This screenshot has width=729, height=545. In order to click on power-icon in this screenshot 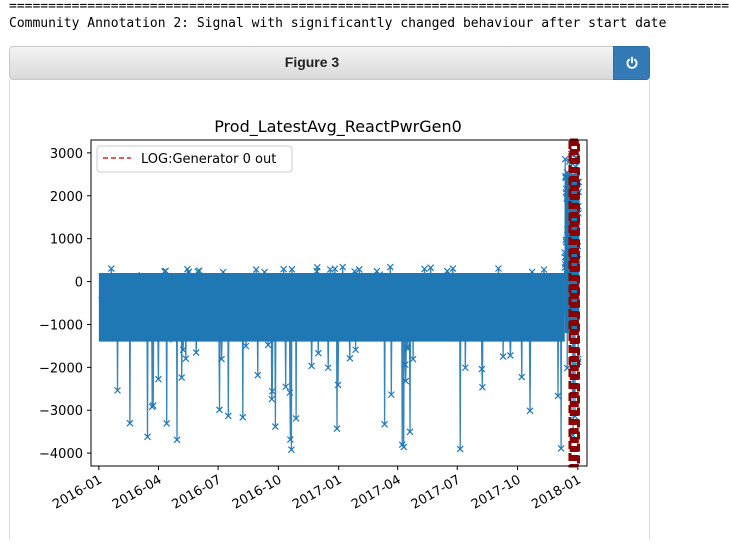, I will do `click(631, 62)`.